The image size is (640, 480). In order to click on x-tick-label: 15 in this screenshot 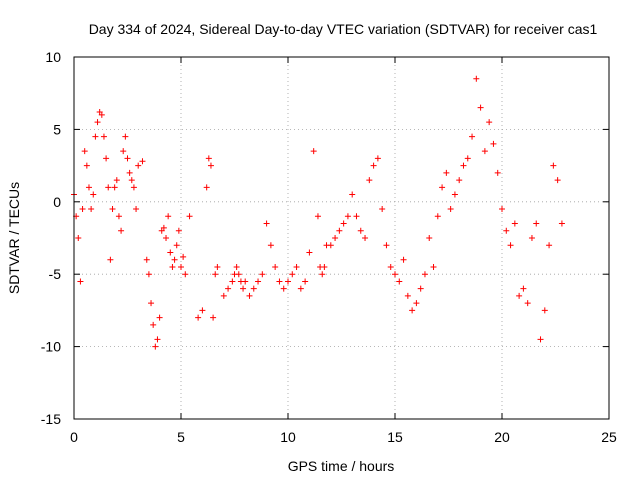, I will do `click(395, 437)`.